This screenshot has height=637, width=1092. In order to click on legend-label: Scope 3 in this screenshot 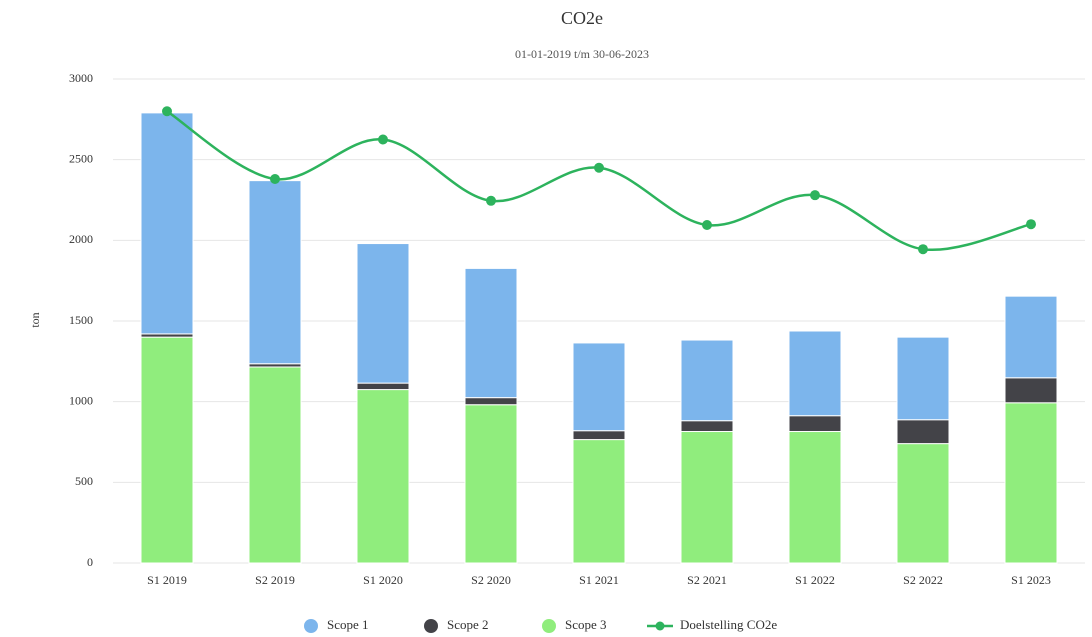, I will do `click(586, 624)`.